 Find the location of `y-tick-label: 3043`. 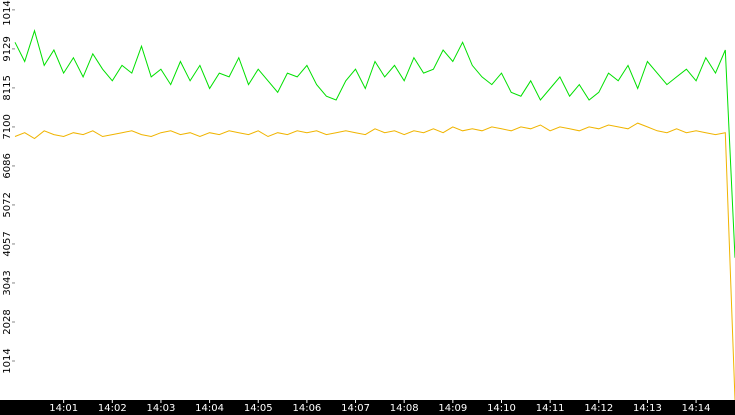

y-tick-label: 3043 is located at coordinates (7, 282).